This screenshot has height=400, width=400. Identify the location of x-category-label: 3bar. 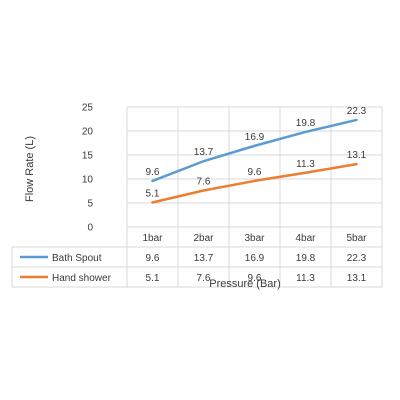
(254, 238).